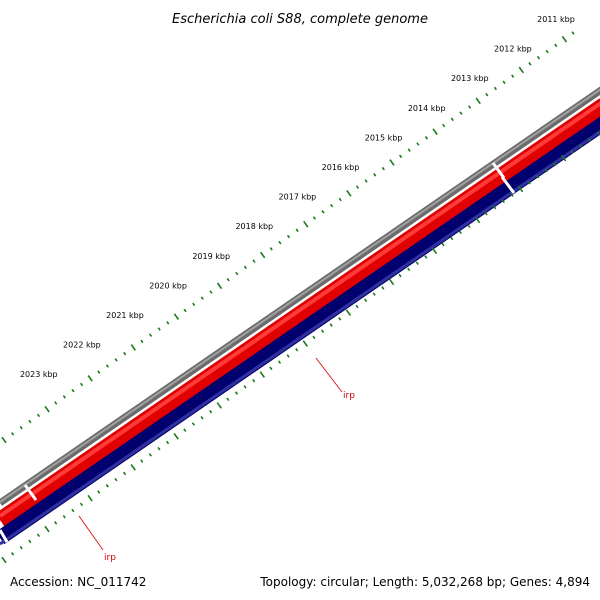 The width and height of the screenshot is (600, 600). I want to click on kbp-tick-label: 2017 kbp, so click(298, 197).